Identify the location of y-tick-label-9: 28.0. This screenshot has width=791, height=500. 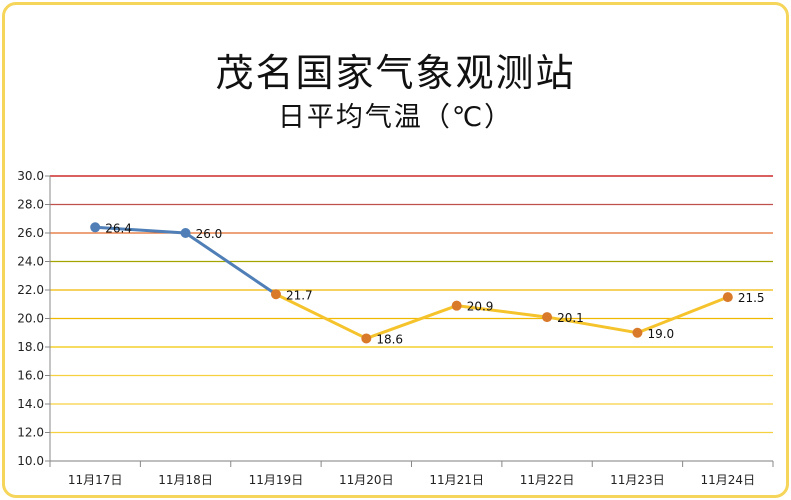
(30, 205).